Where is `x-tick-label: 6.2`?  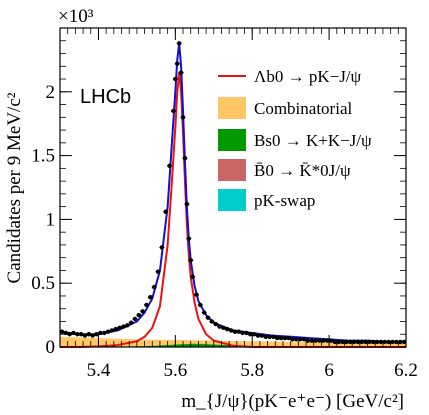
x-tick-label: 6.2 is located at coordinates (406, 370).